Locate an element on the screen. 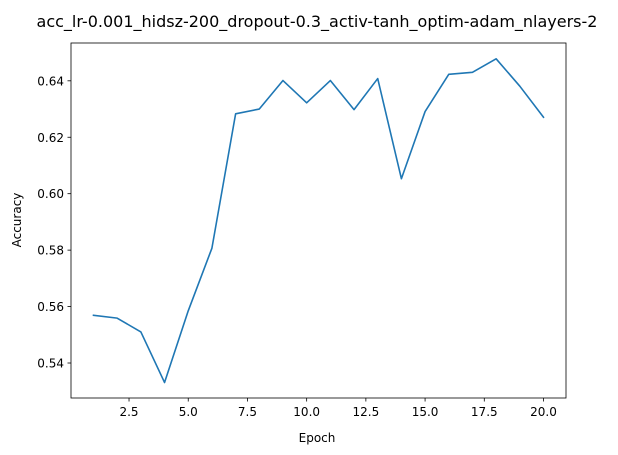 This screenshot has height=455, width=618. x-tick-label: 2.5 is located at coordinates (128, 412).